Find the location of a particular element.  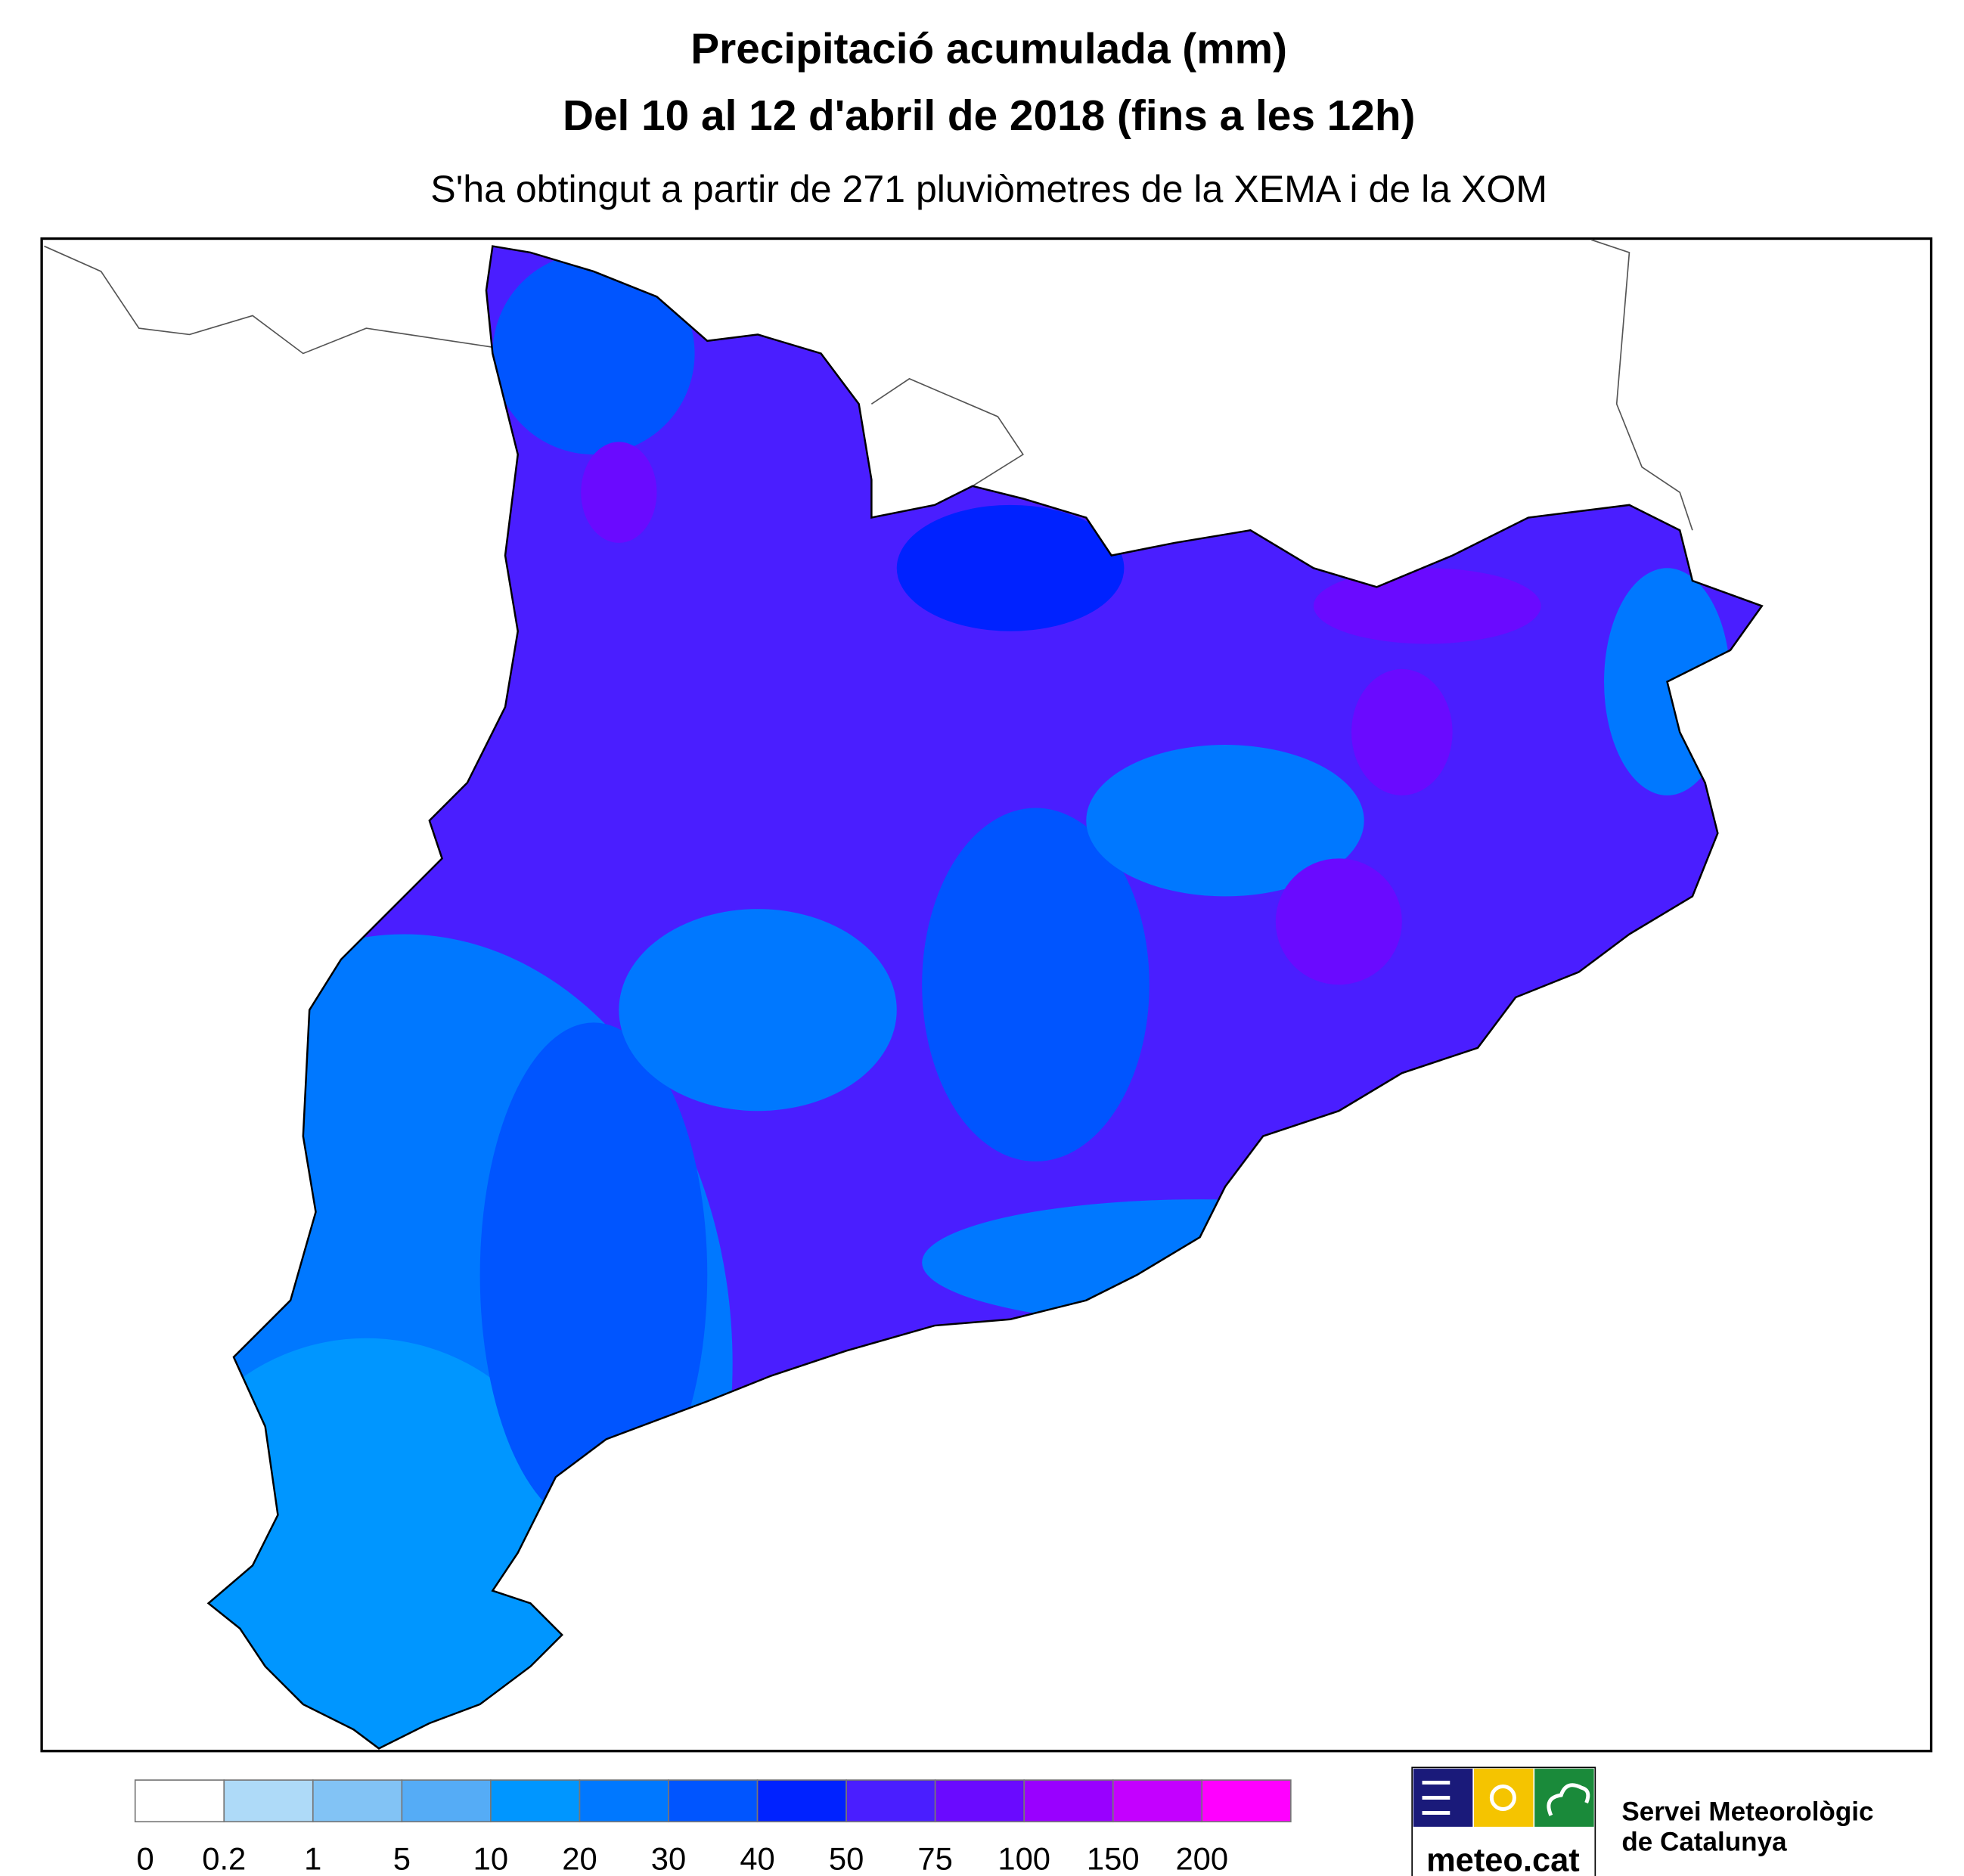

legend-label: 10 is located at coordinates (490, 1858).